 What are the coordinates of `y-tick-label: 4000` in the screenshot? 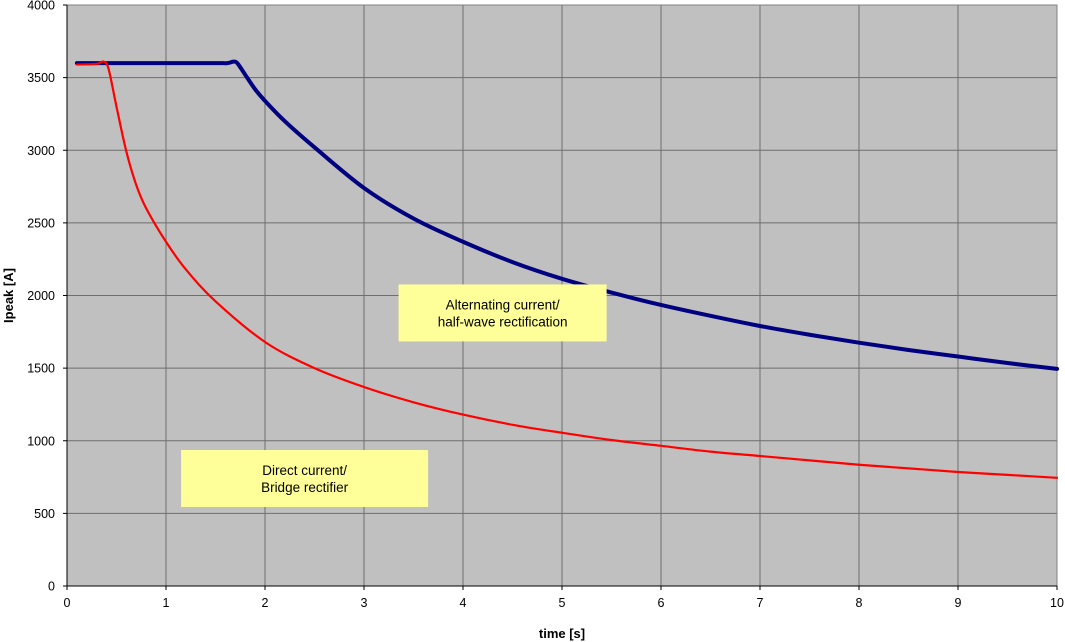 It's located at (41, 6).